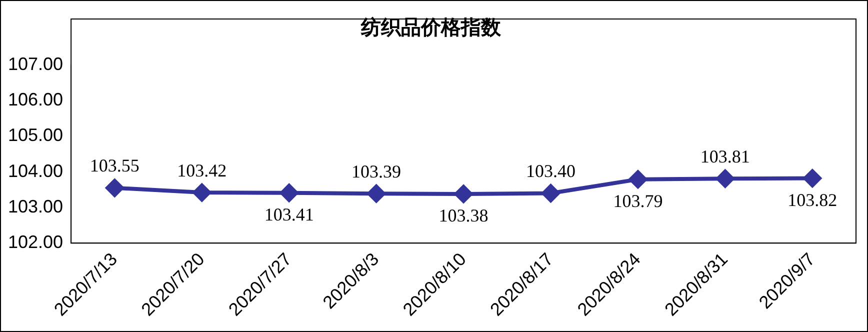 The width and height of the screenshot is (868, 332). What do you see at coordinates (813, 200) in the screenshot?
I see `data-label: 103.82` at bounding box center [813, 200].